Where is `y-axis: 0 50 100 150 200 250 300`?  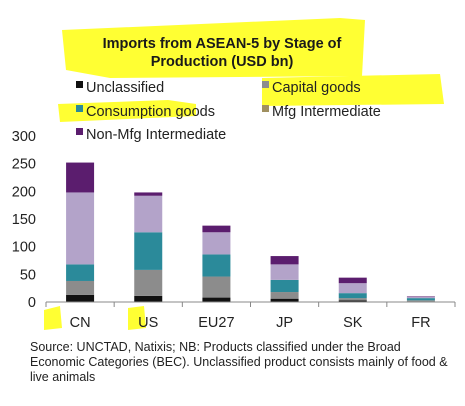
y-axis: 0 50 100 150 200 250 300 is located at coordinates (24, 220).